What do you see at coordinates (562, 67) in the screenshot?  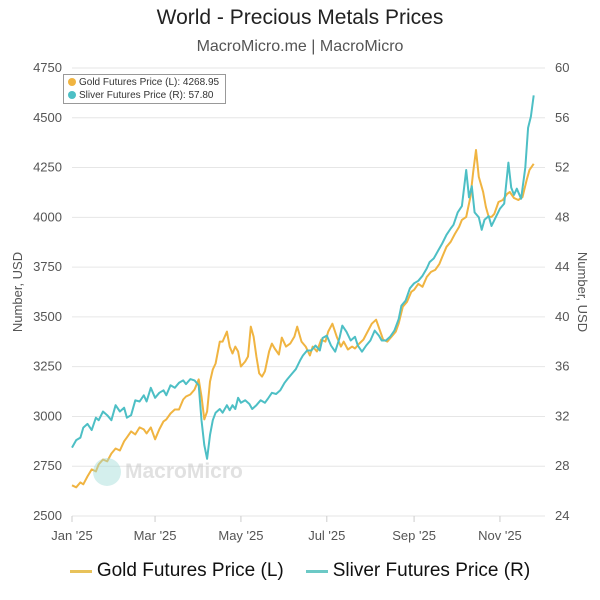 I see `y-tick-right-label: 60` at bounding box center [562, 67].